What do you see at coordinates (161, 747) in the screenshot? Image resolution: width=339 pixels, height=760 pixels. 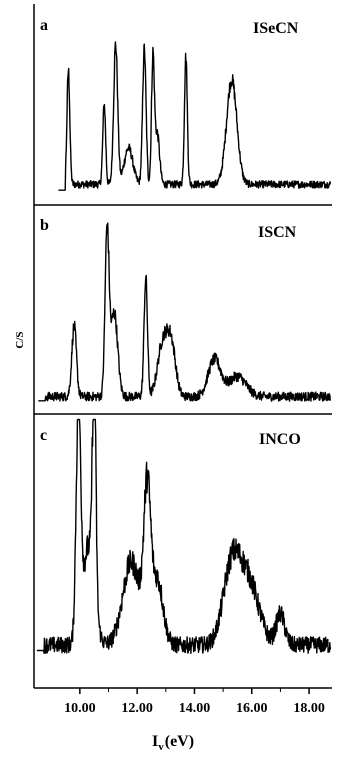 I see `x-label-sub: v` at bounding box center [161, 747].